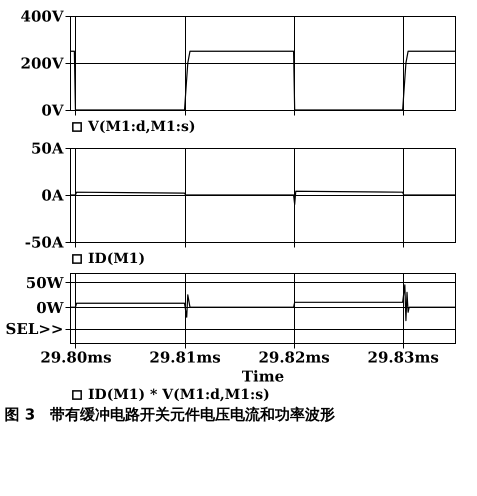 The width and height of the screenshot is (477, 496). What do you see at coordinates (294, 357) in the screenshot?
I see `x-tick-label: 29.82ms` at bounding box center [294, 357].